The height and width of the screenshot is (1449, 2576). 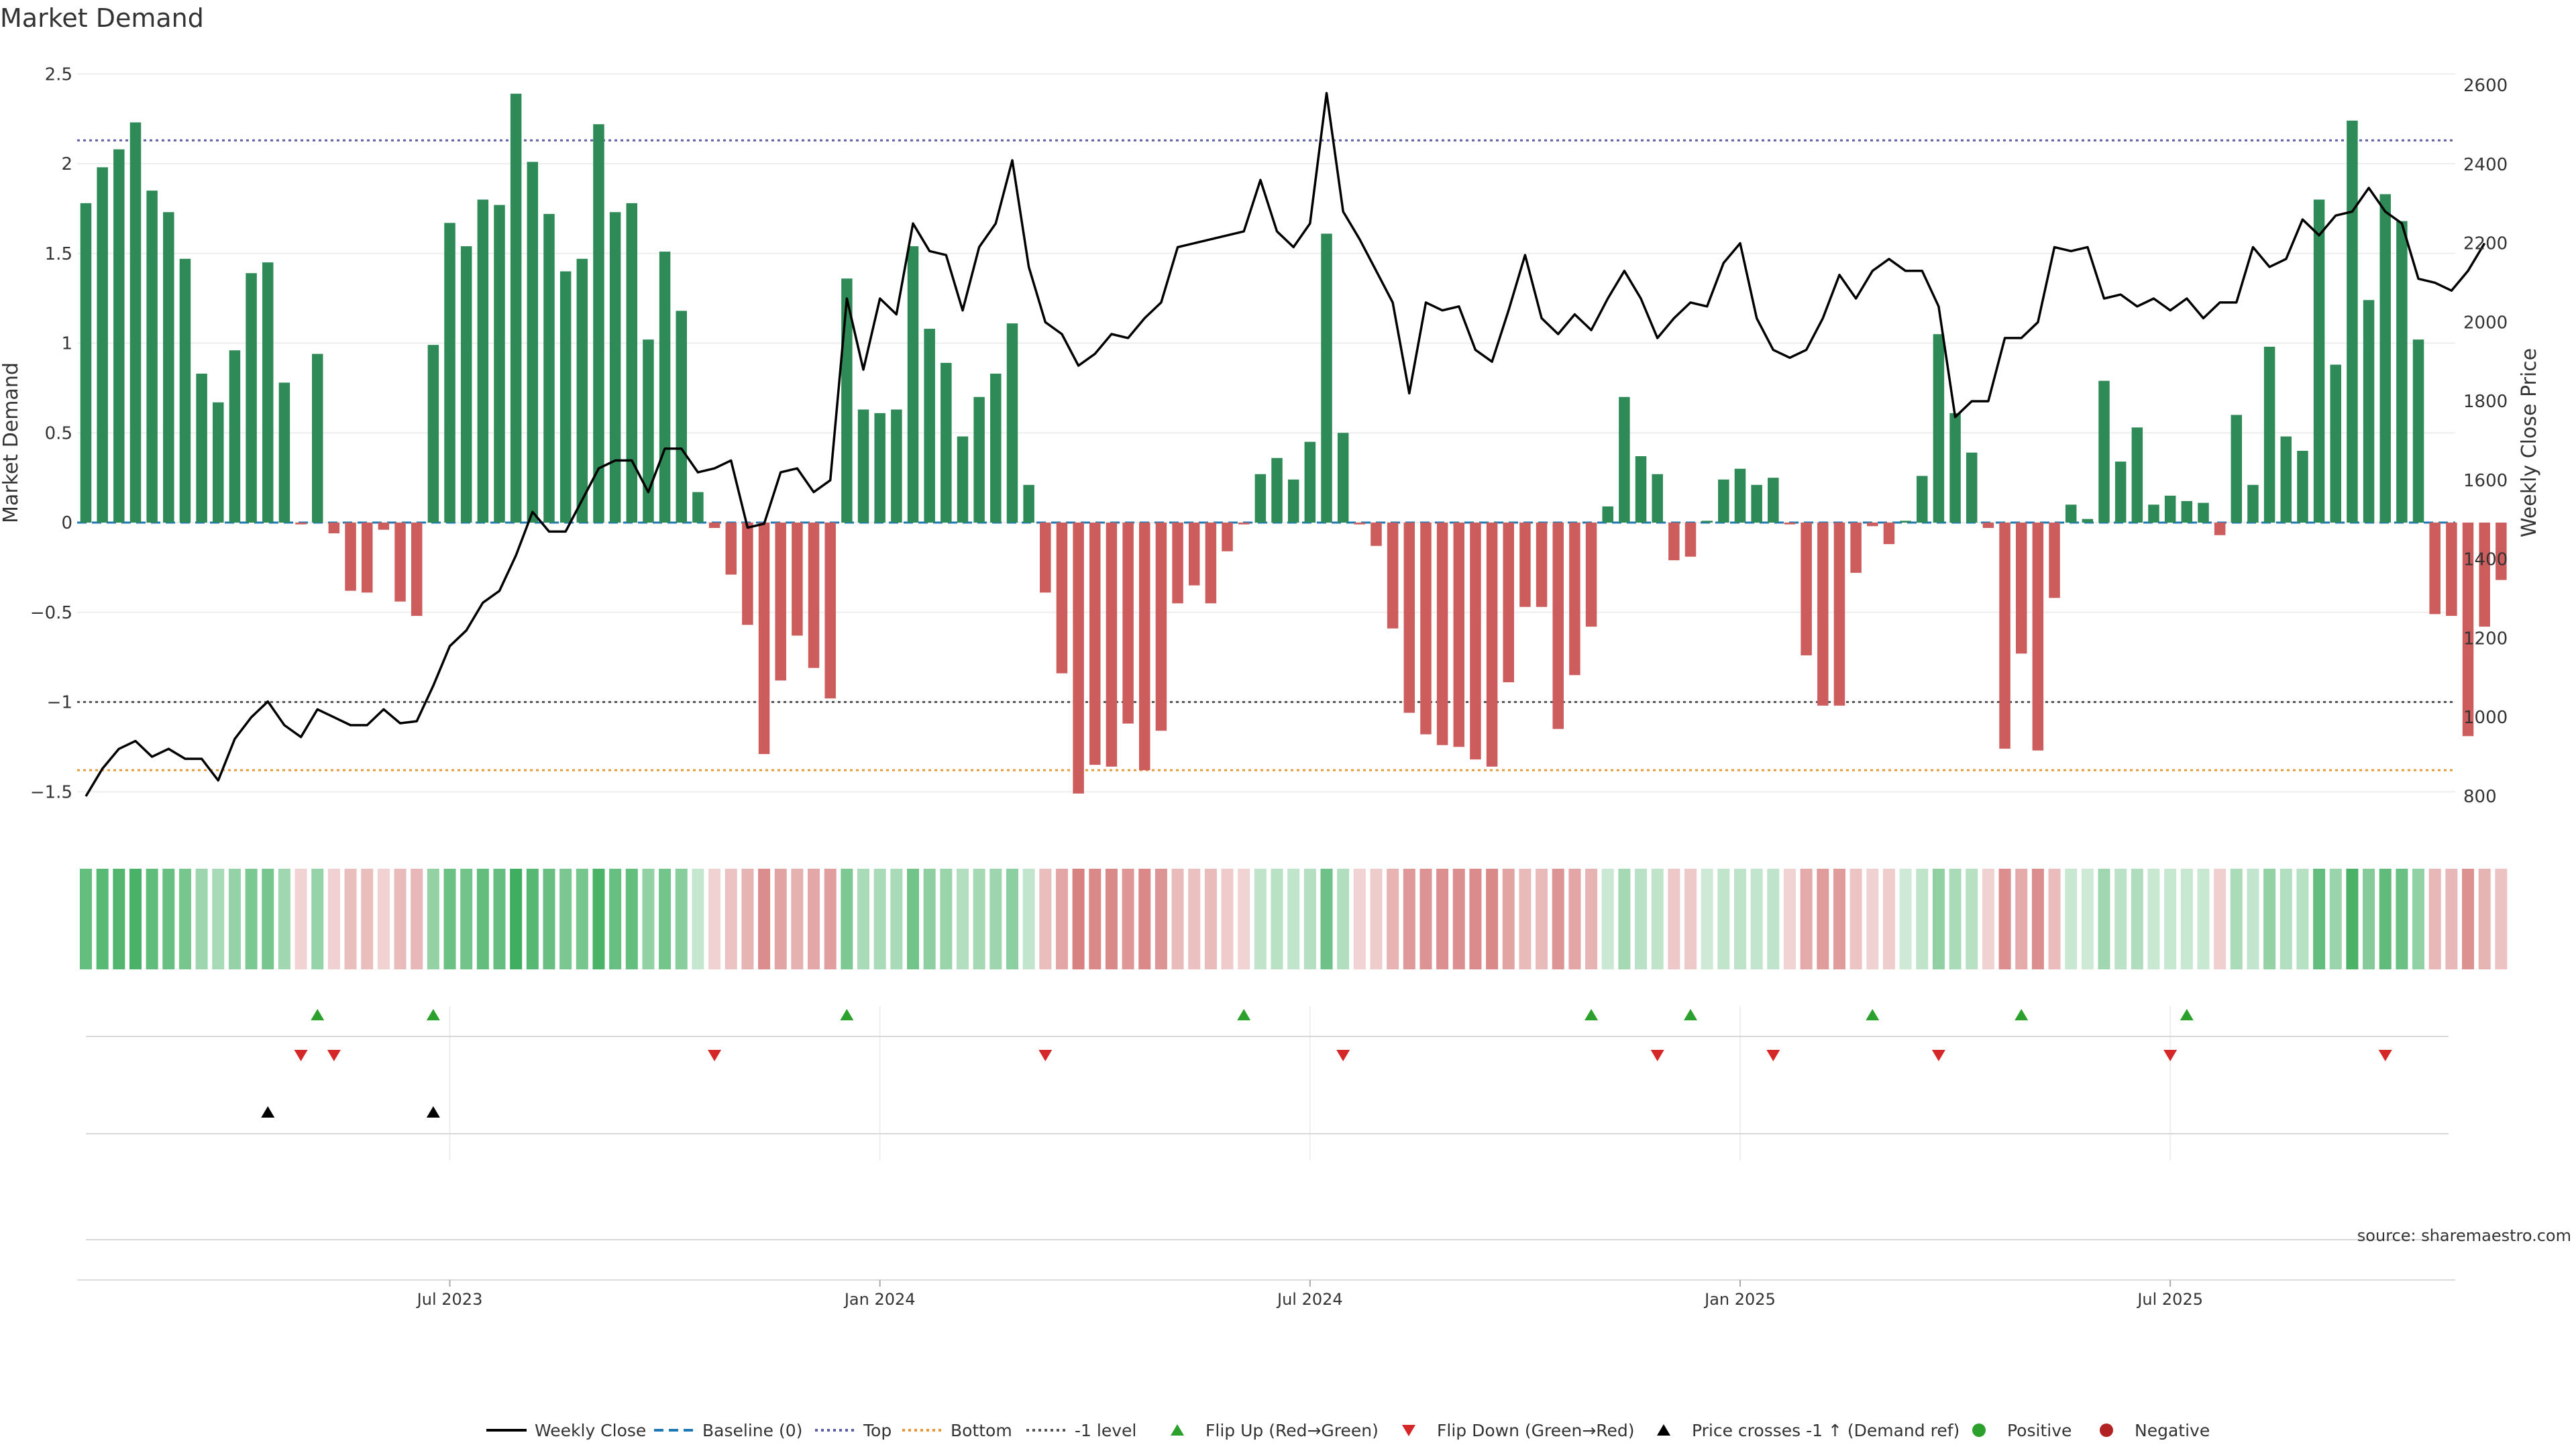 What do you see at coordinates (2485, 718) in the screenshot?
I see `right-tick-label: 1000` at bounding box center [2485, 718].